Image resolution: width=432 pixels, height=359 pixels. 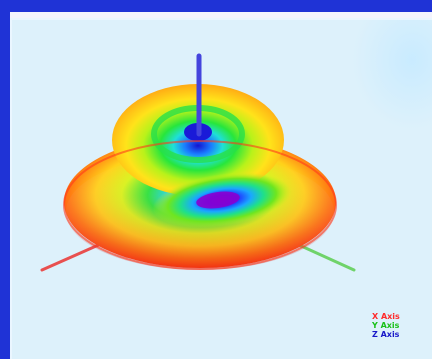 I want to click on legend-z-axis: Z Axis, so click(x=386, y=334).